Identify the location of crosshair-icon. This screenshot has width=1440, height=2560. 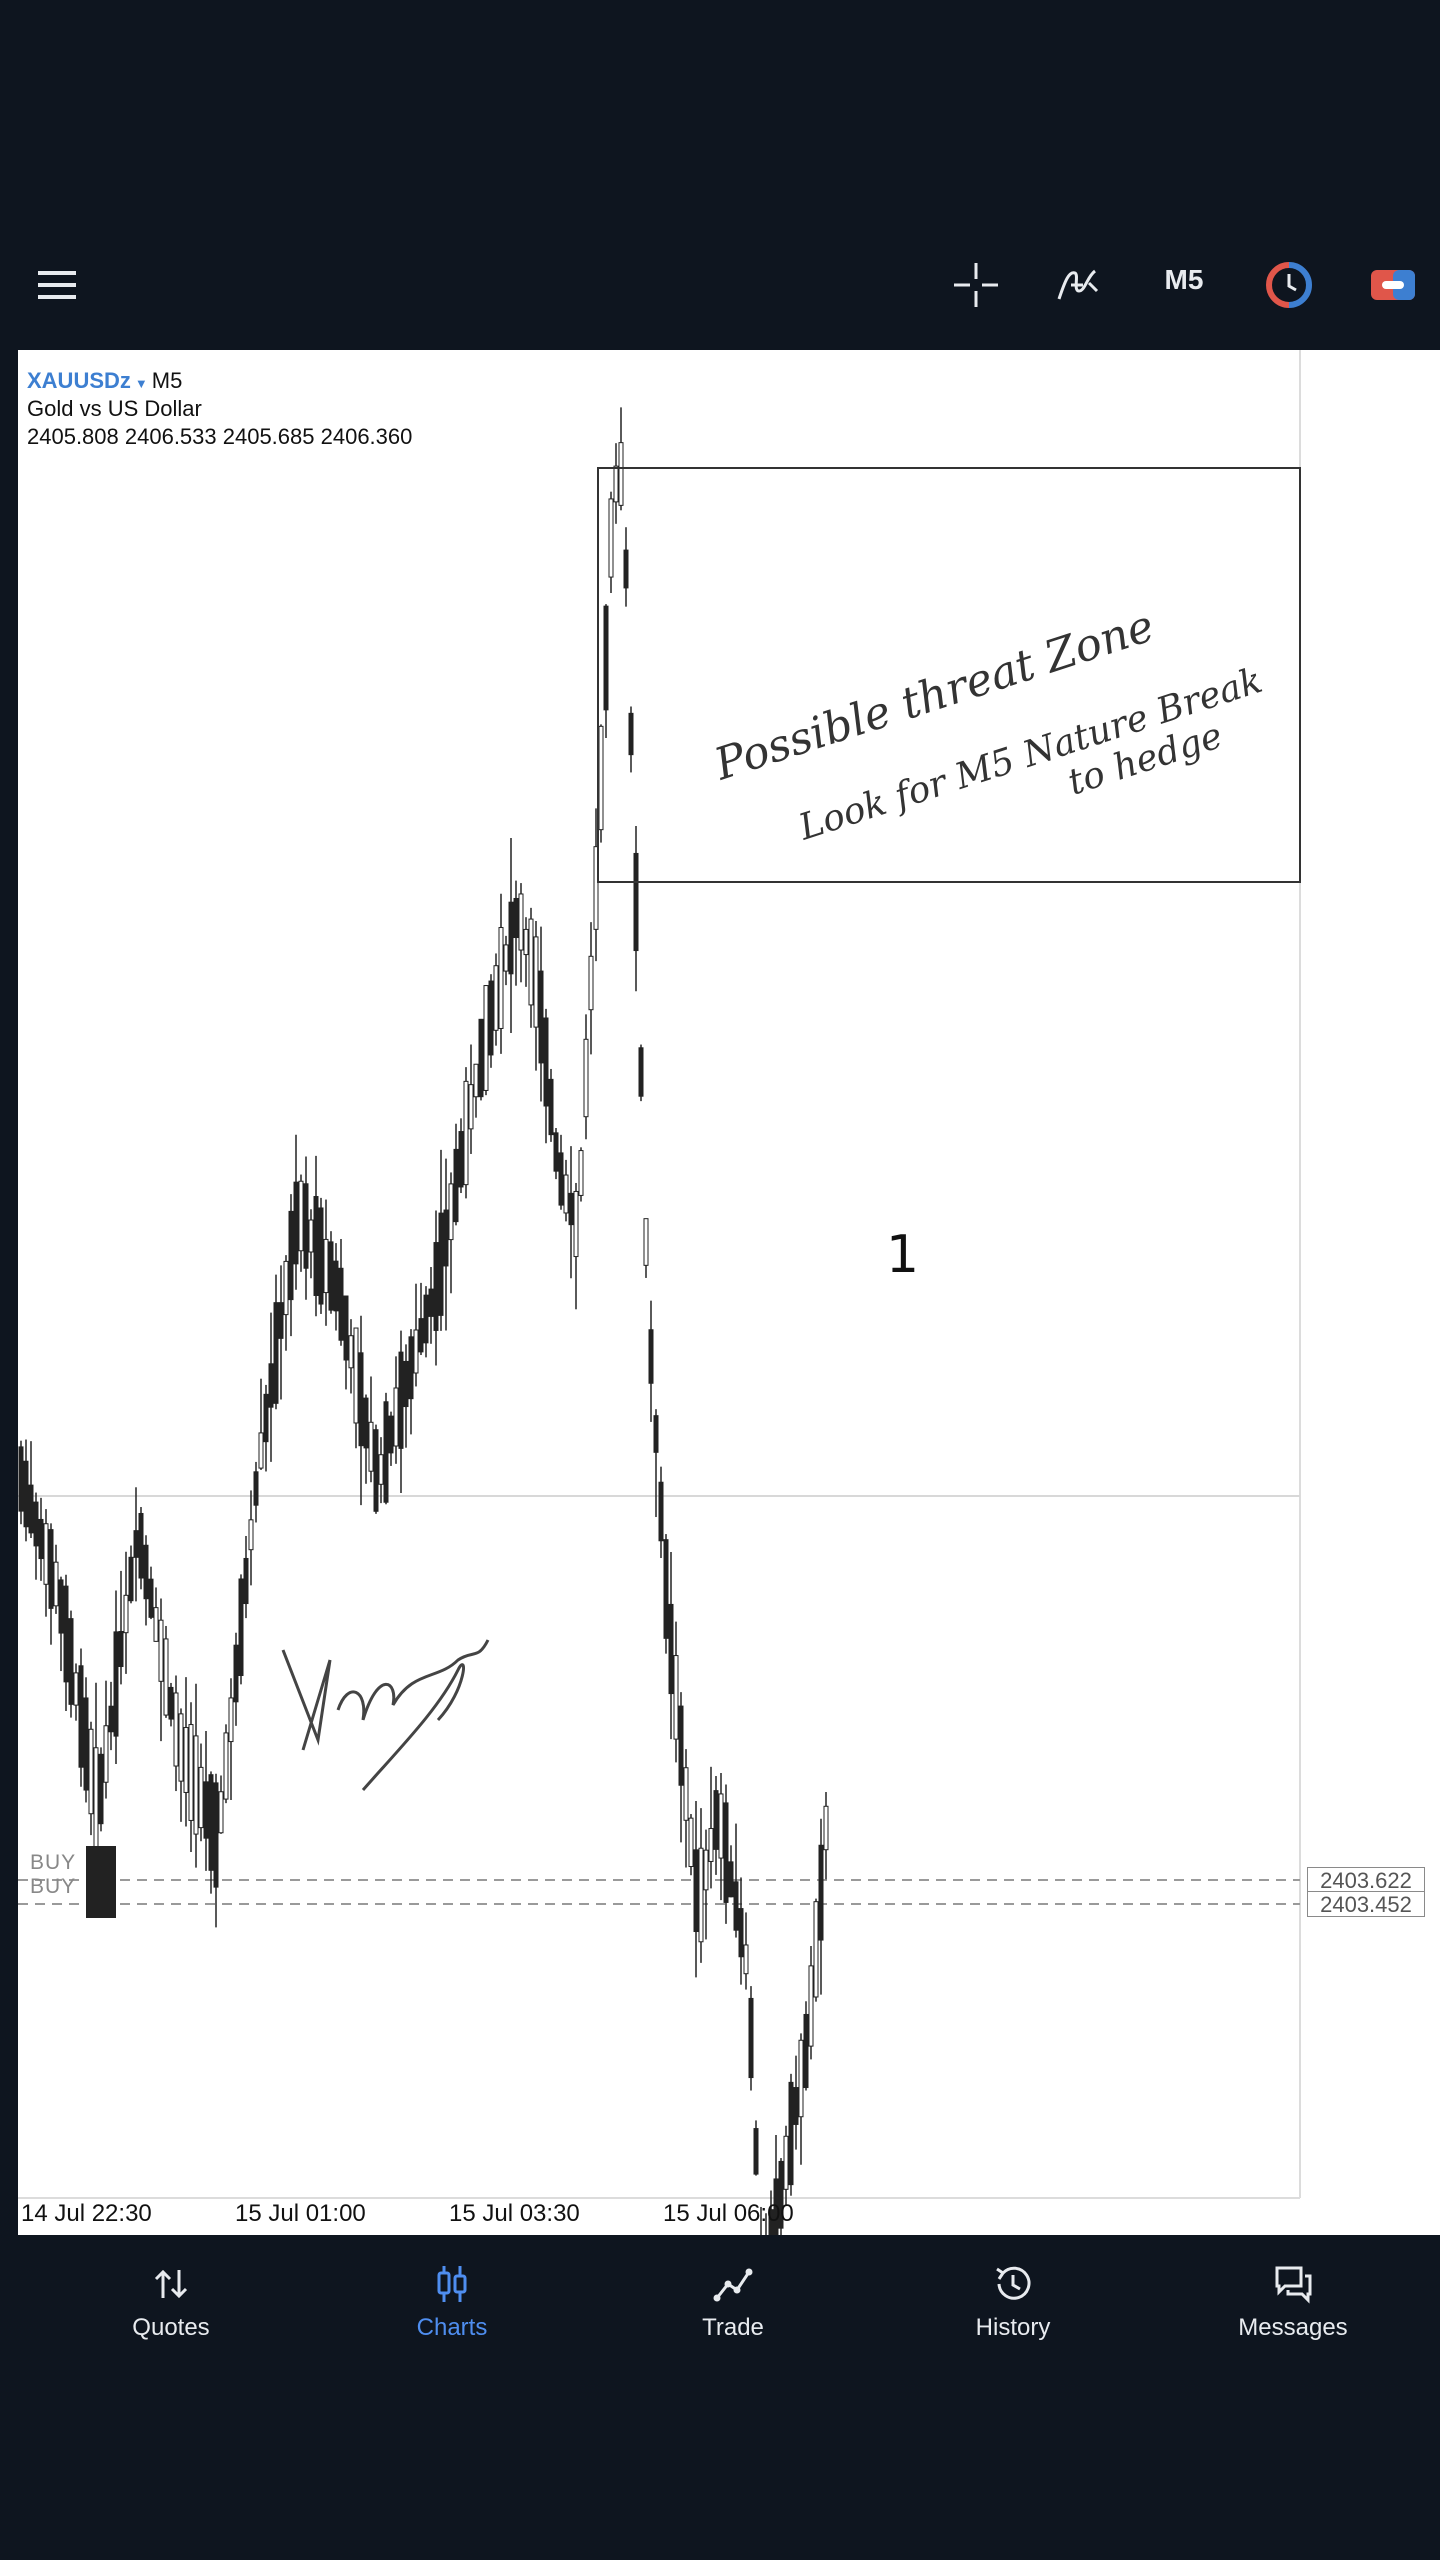
(976, 285).